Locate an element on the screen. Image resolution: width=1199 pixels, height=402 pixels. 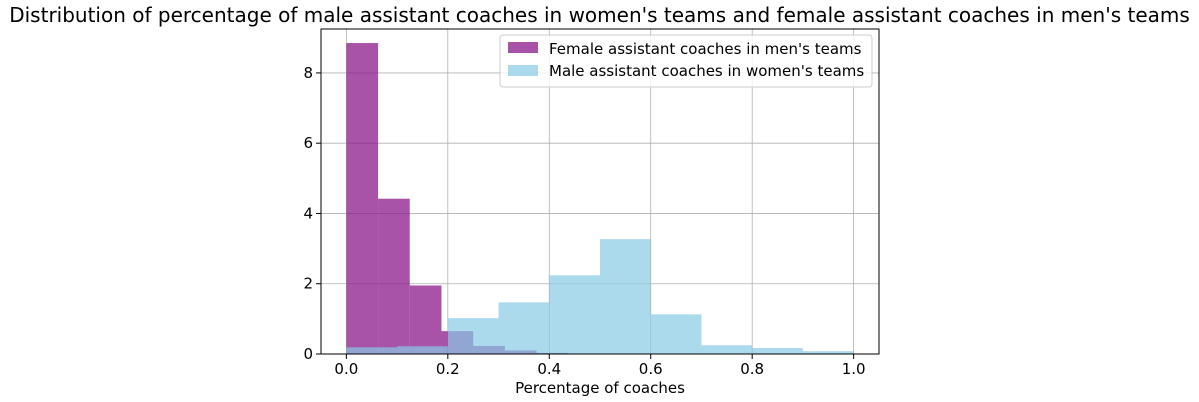
legend-box is located at coordinates (686, 61).